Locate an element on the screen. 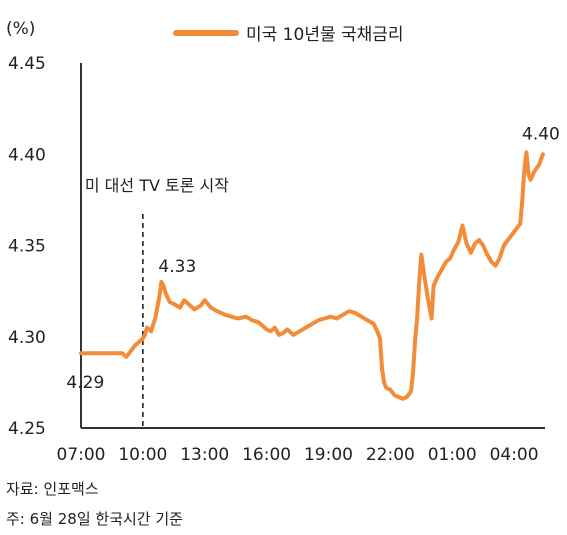 Image resolution: width=567 pixels, height=535 pixels. x-axis-ticks: 07:00 10:00 13:00 16:00 19:00 22:00 01:00 04:00 is located at coordinates (298, 455).